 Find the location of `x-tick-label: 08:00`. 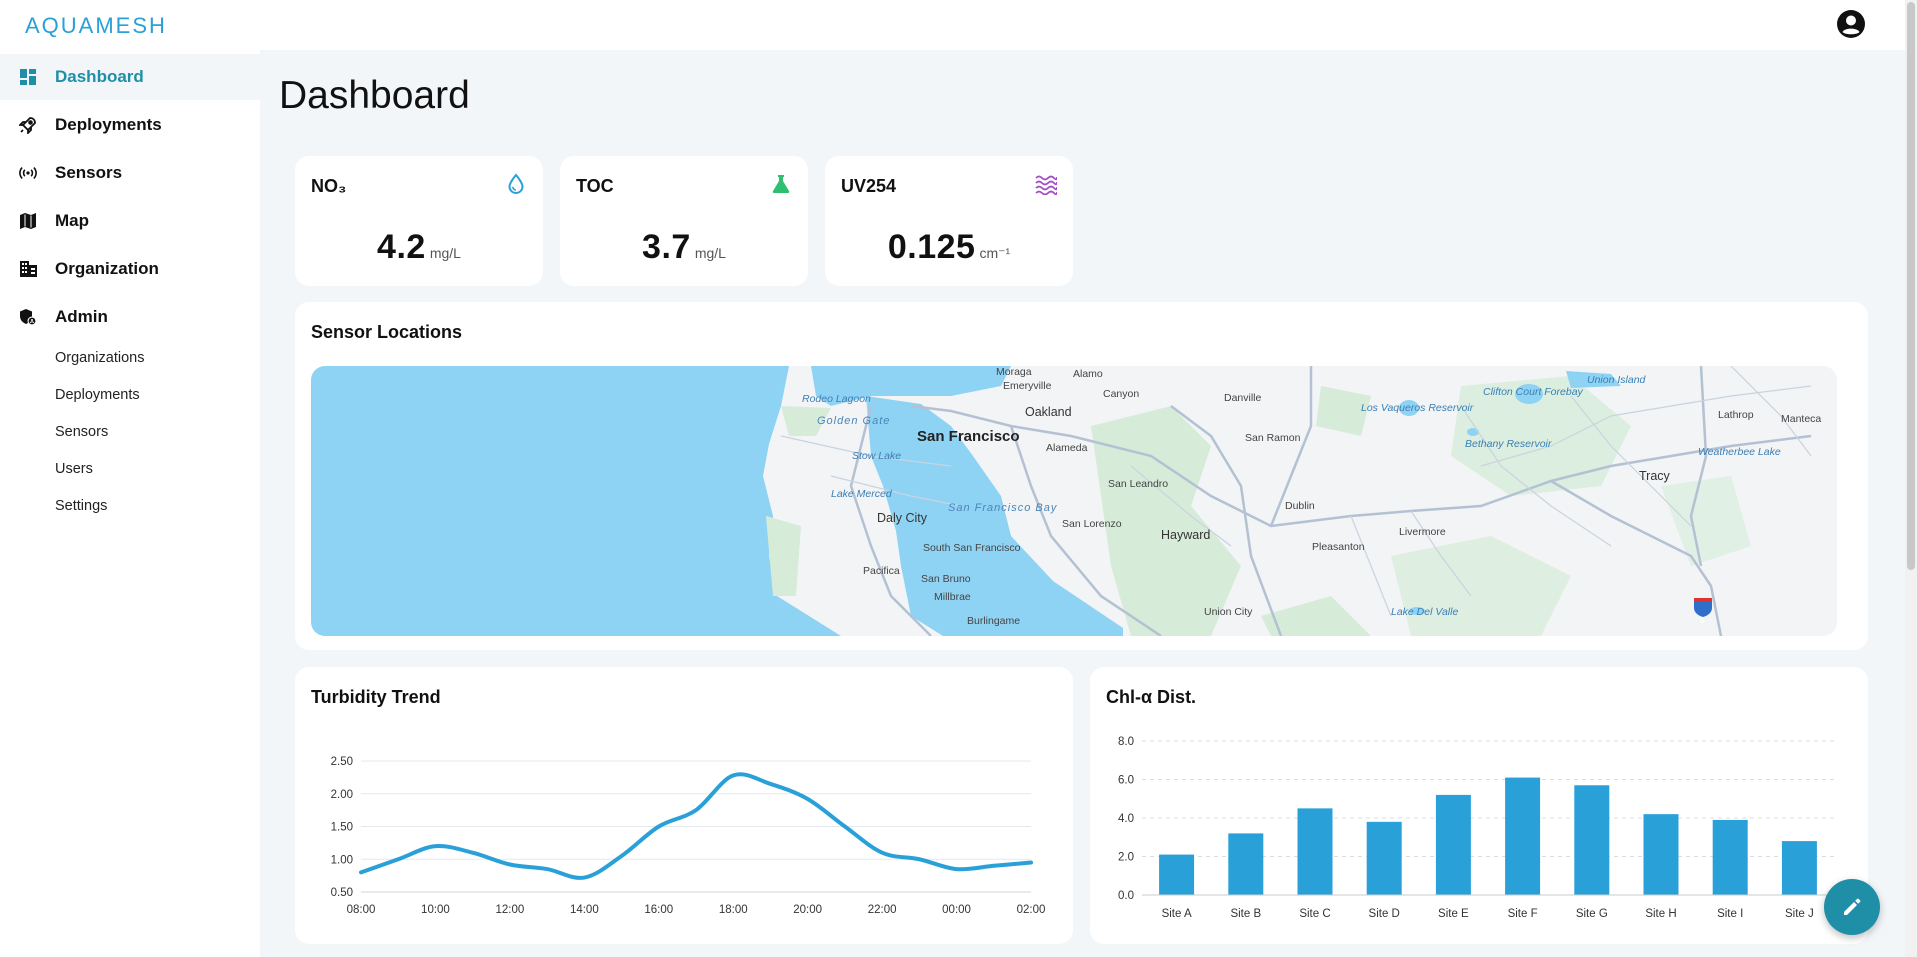

x-tick-label: 08:00 is located at coordinates (361, 910).